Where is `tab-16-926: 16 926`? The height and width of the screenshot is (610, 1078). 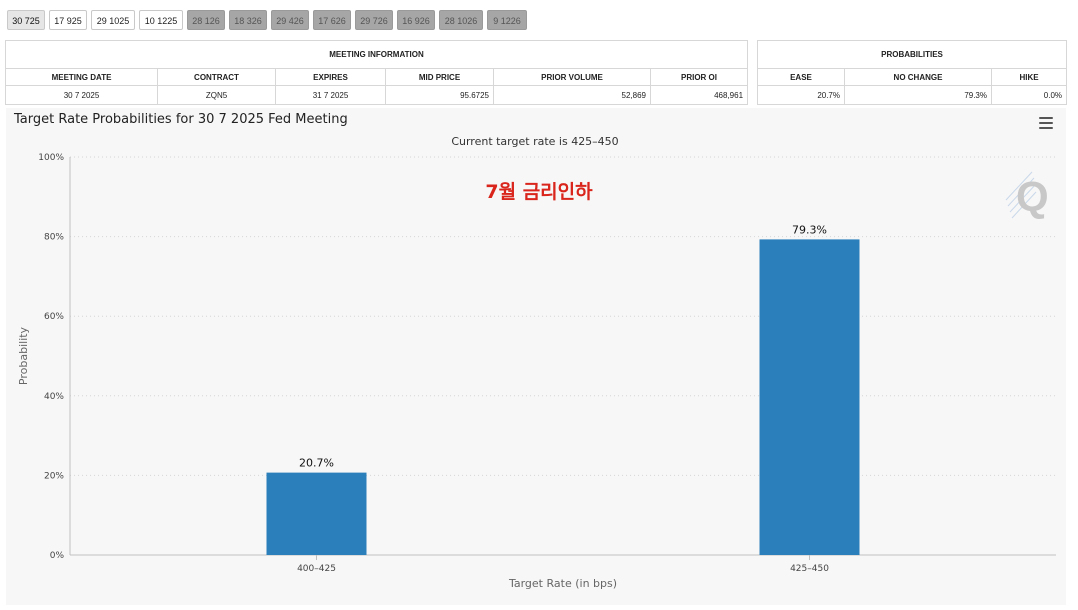
tab-16-926: 16 926 is located at coordinates (416, 20).